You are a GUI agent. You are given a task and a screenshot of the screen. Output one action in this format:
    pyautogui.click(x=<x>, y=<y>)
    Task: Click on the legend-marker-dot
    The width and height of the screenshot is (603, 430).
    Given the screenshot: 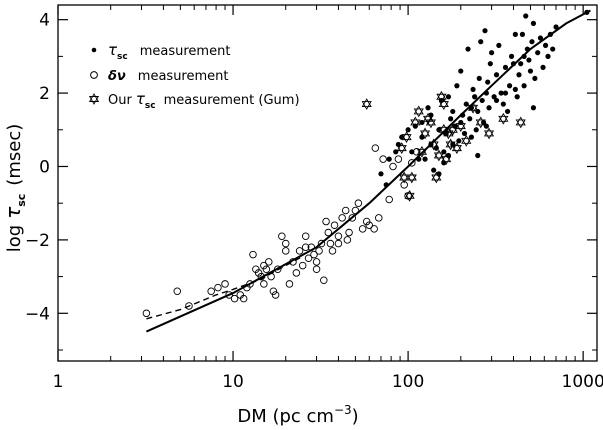 What is the action you would take?
    pyautogui.click(x=94, y=50)
    